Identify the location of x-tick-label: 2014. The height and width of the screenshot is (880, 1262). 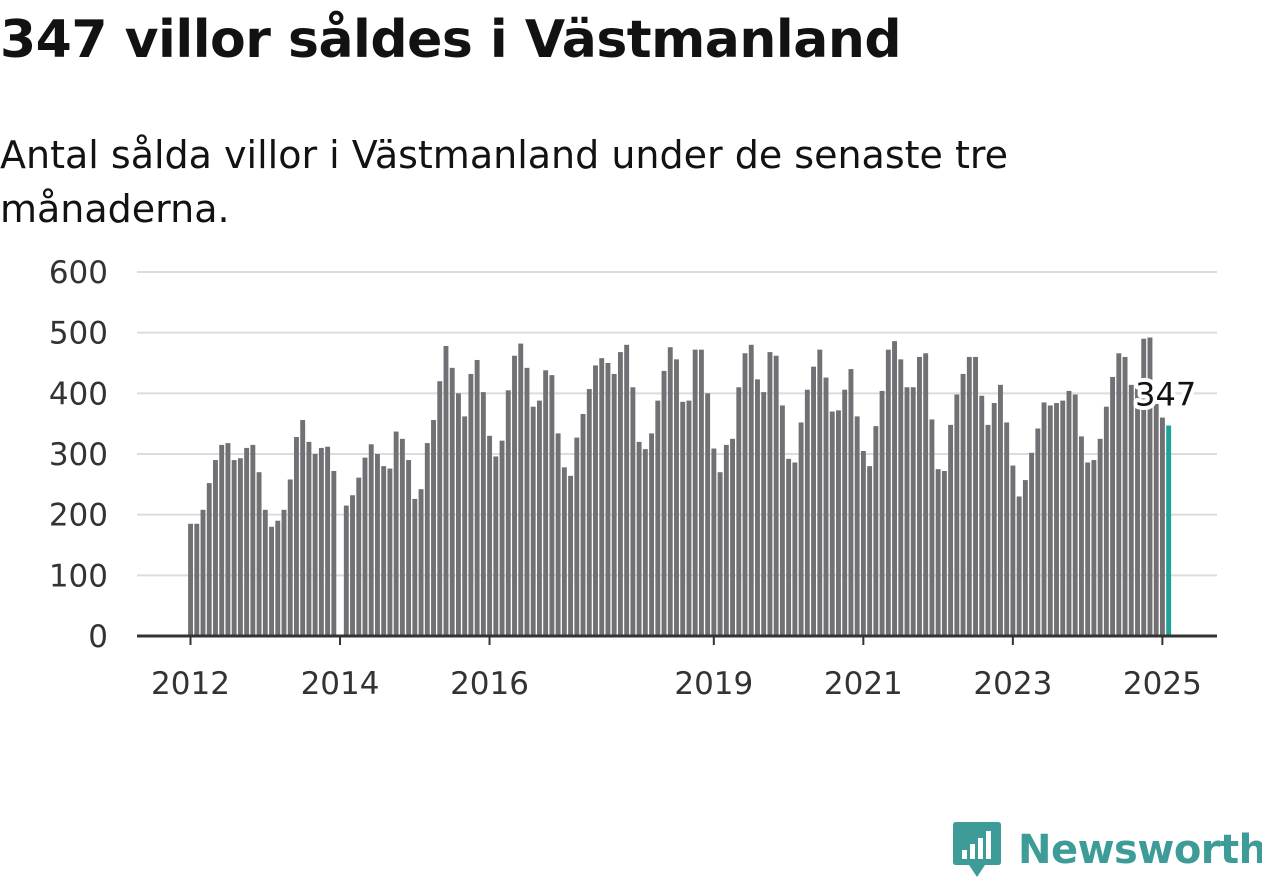
(340, 684).